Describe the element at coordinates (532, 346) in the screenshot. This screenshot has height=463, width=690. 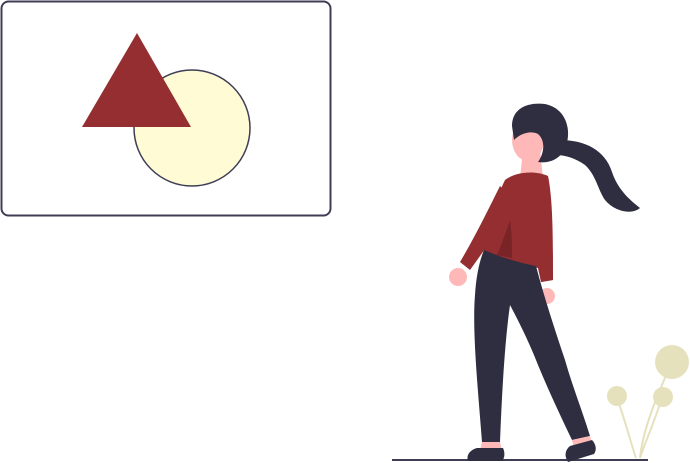
I see `pants` at that location.